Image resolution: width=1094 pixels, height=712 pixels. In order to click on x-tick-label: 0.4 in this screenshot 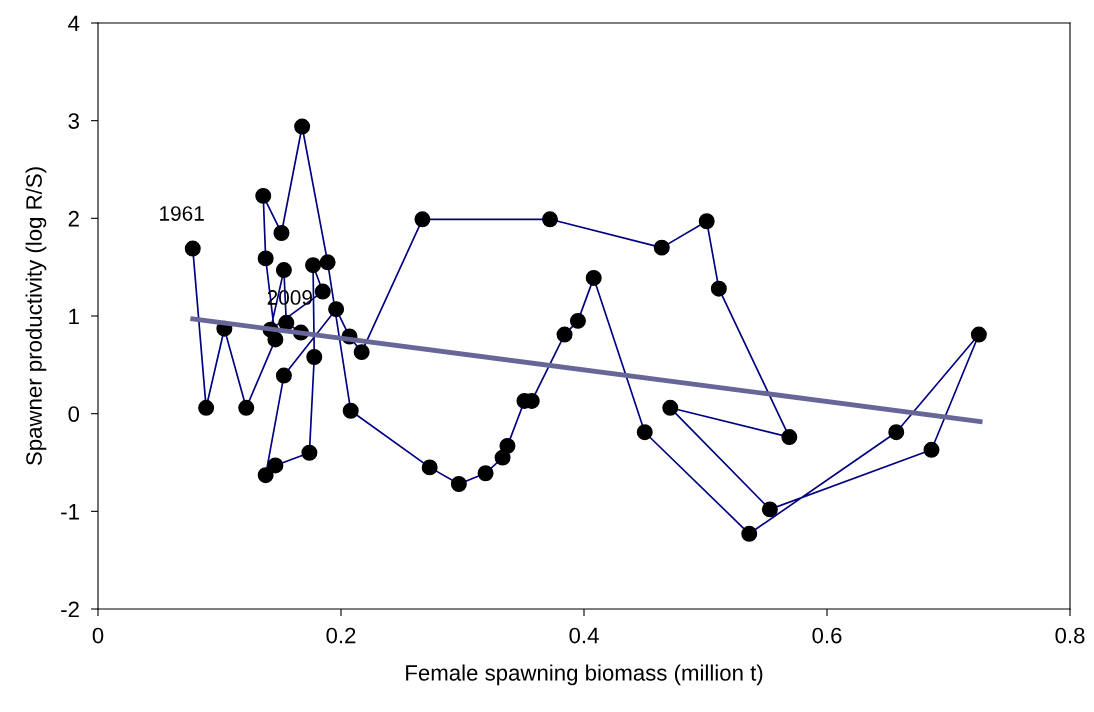, I will do `click(584, 635)`.